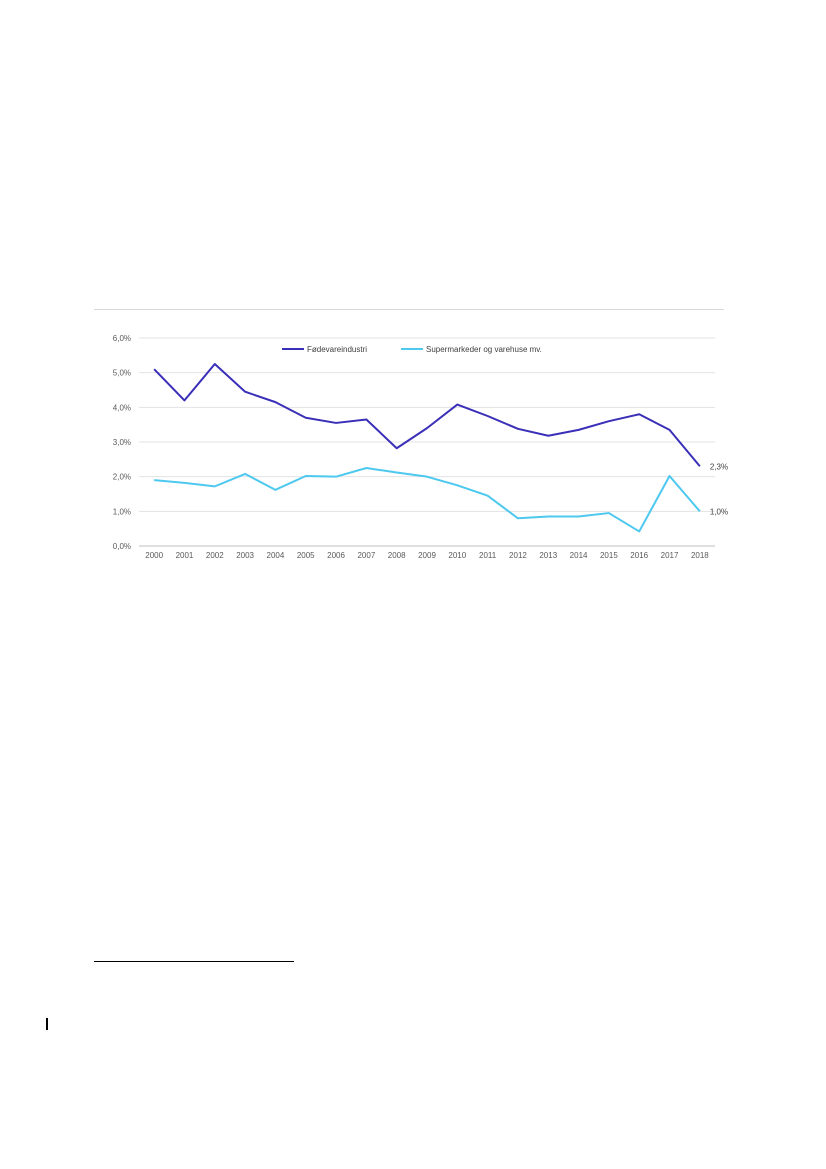 The width and height of the screenshot is (826, 1169). Describe the element at coordinates (276, 555) in the screenshot. I see `x-tick-label: 2004` at that location.